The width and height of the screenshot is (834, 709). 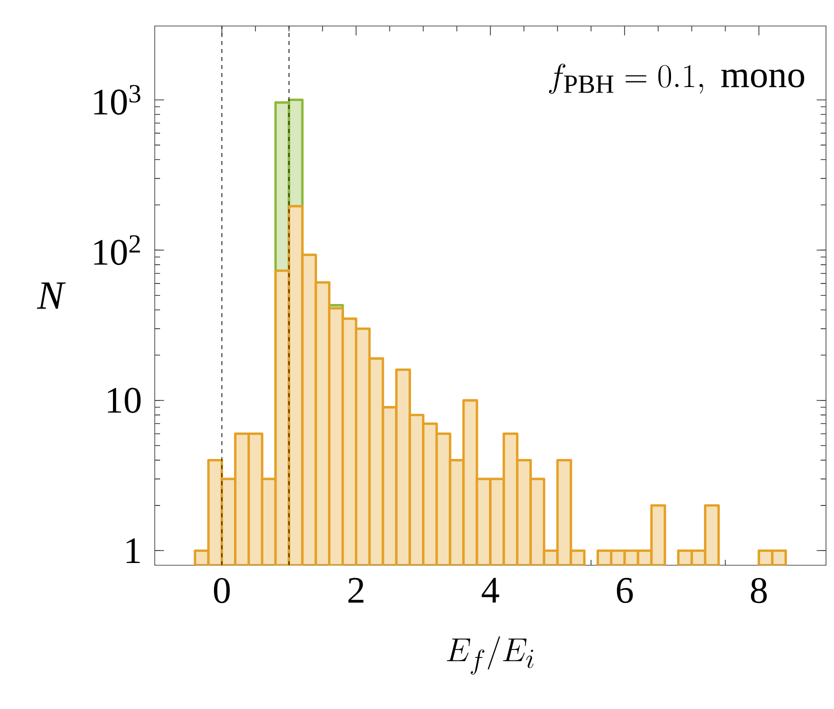 I want to click on y-tick-label: 1, so click(x=133, y=551).